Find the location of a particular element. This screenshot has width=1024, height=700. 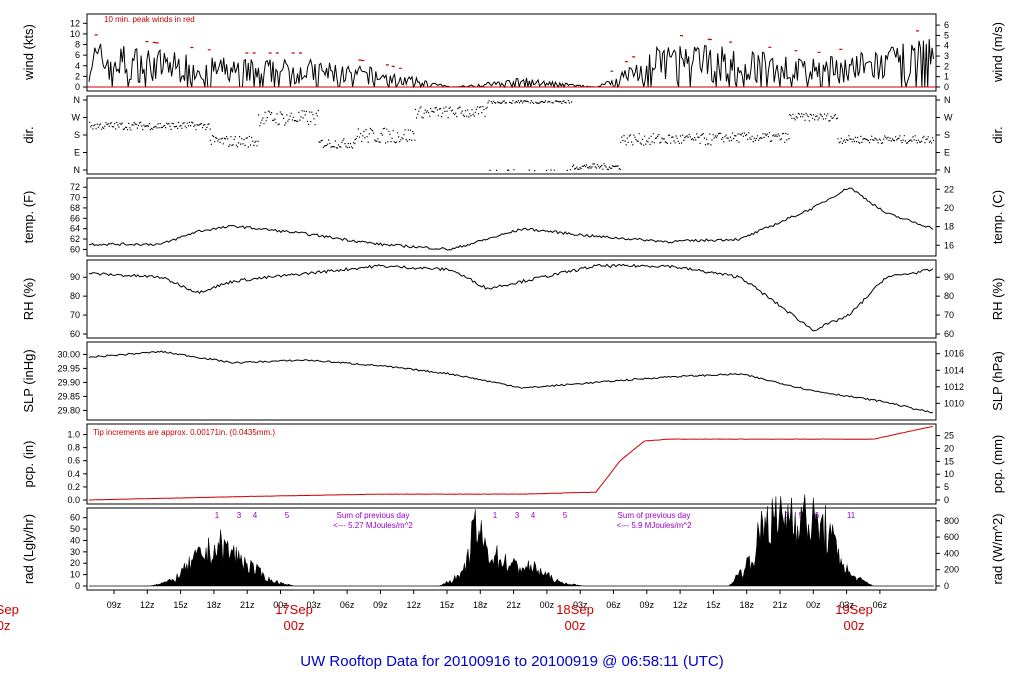

rad-left-tick-label: 10 is located at coordinates (75, 575).